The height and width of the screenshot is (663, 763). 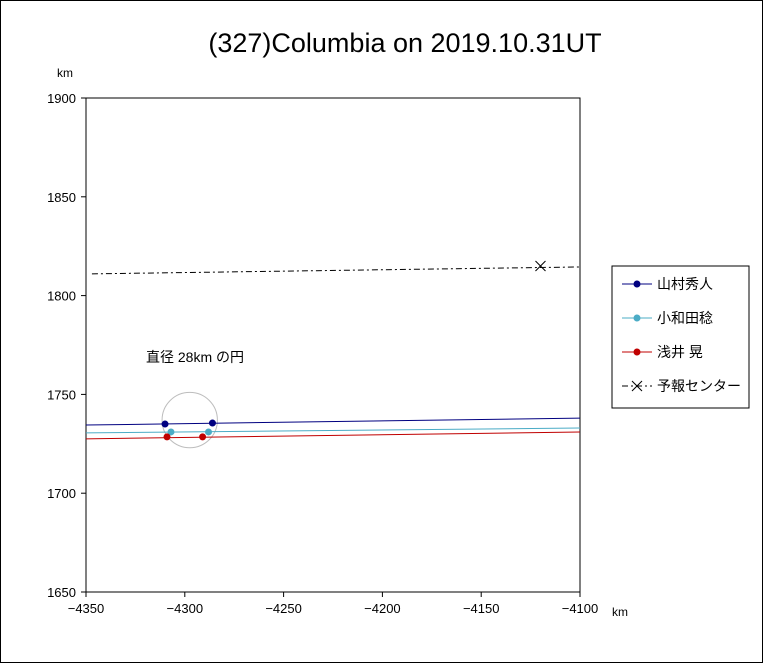 What do you see at coordinates (620, 612) in the screenshot?
I see `x-axis-unit: km` at bounding box center [620, 612].